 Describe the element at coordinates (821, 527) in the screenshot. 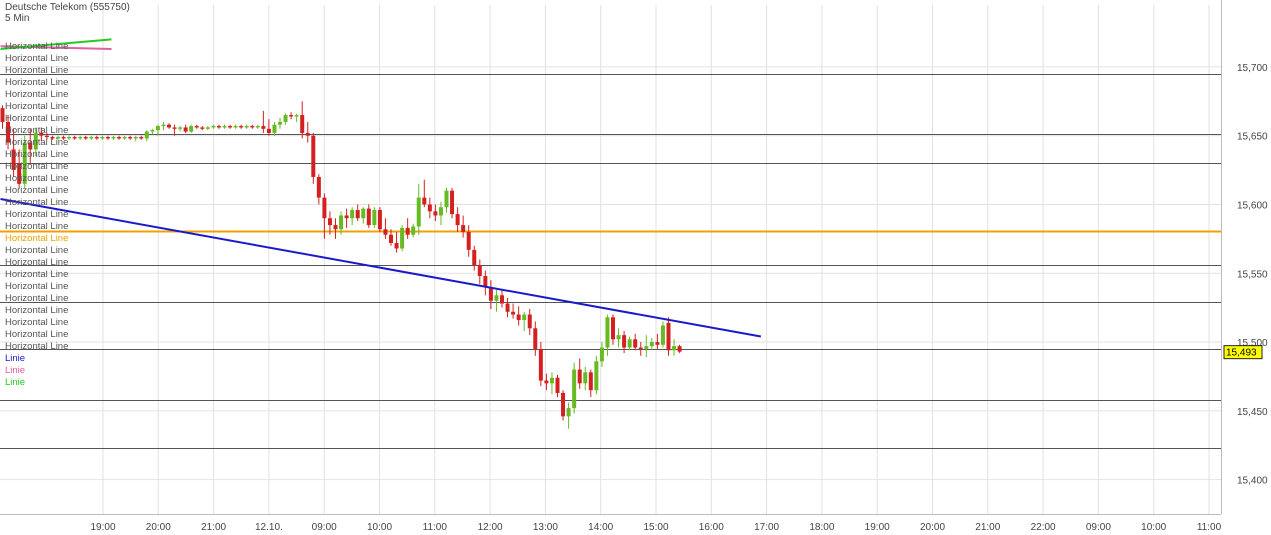

I see `x-tick-label: 18:00` at that location.